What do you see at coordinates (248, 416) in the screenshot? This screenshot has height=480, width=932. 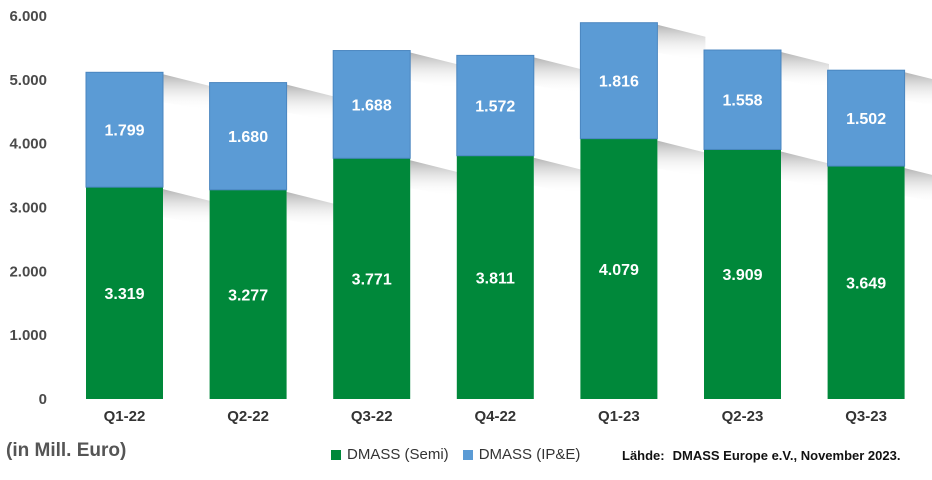 I see `x-tick-label: Q2-22` at bounding box center [248, 416].